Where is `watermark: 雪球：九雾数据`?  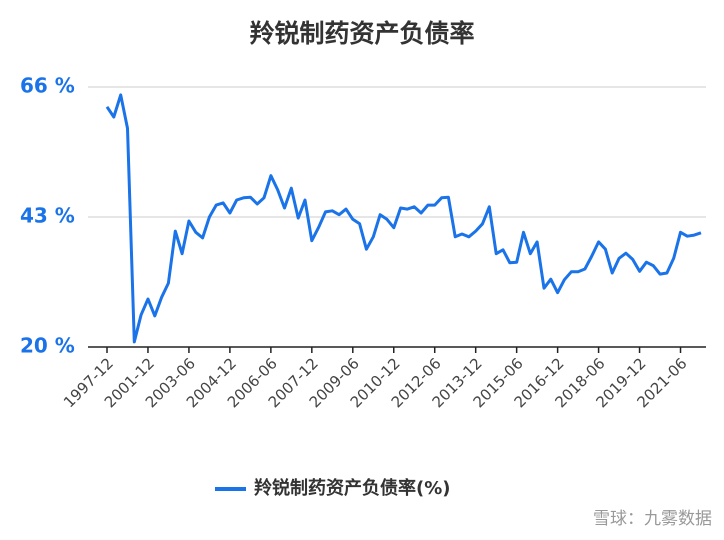 watermark: 雪球：九雾数据 is located at coordinates (652, 519).